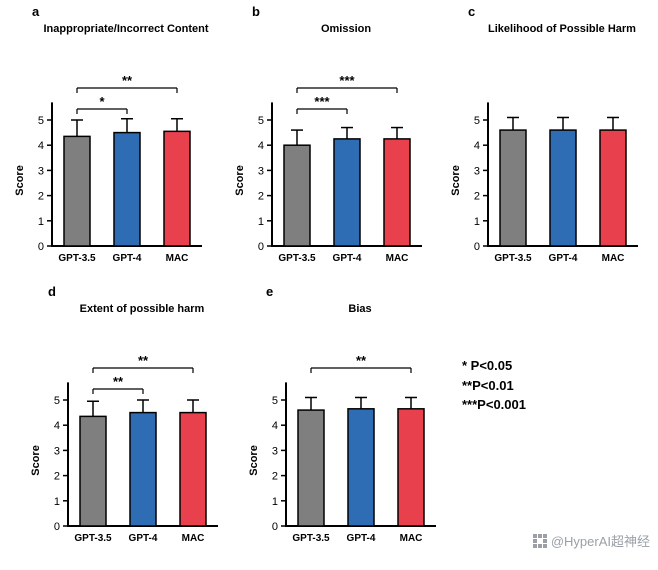 This screenshot has width=658, height=570. What do you see at coordinates (544, 183) in the screenshot?
I see `bar-chart-svg: 0 1 2 3 4 5 Score GPT-3.5 GPT-4 MAC` at bounding box center [544, 183].